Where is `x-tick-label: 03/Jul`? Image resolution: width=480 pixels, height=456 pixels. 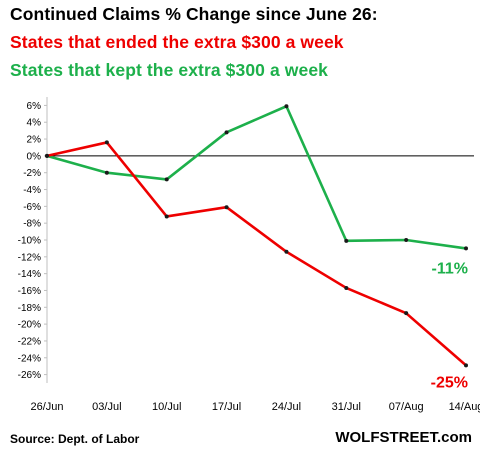 x-tick-label: 03/Jul is located at coordinates (106, 407).